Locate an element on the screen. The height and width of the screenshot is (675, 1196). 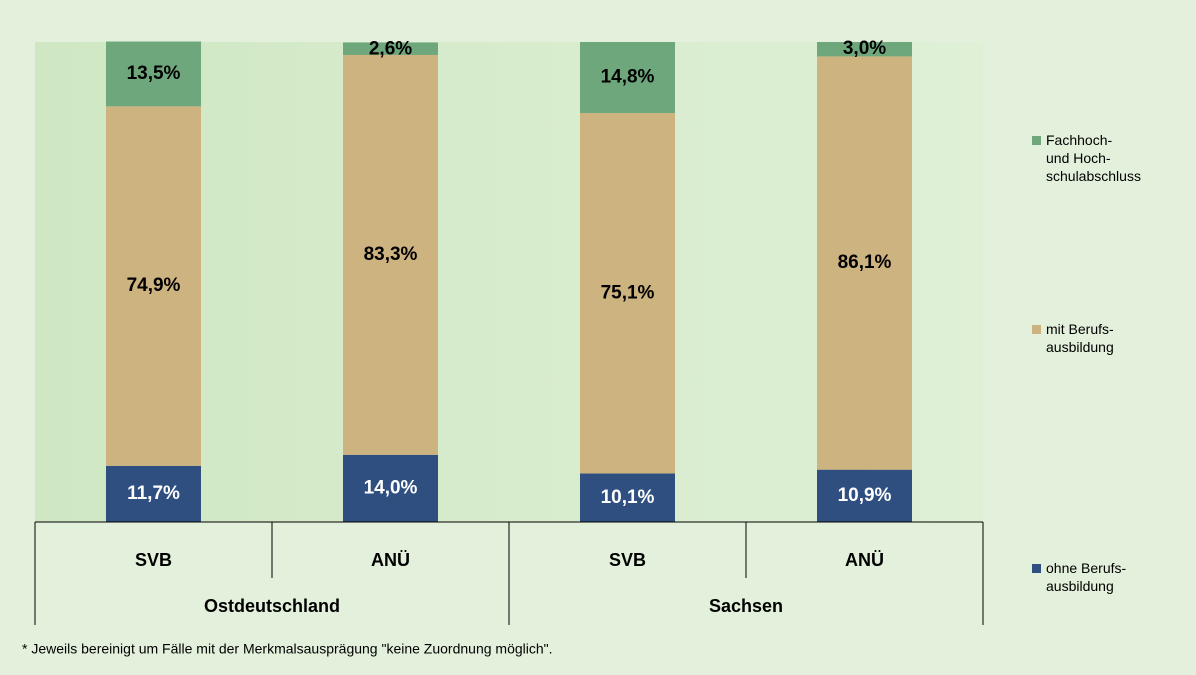
data-label: 13,5% is located at coordinates (154, 73).